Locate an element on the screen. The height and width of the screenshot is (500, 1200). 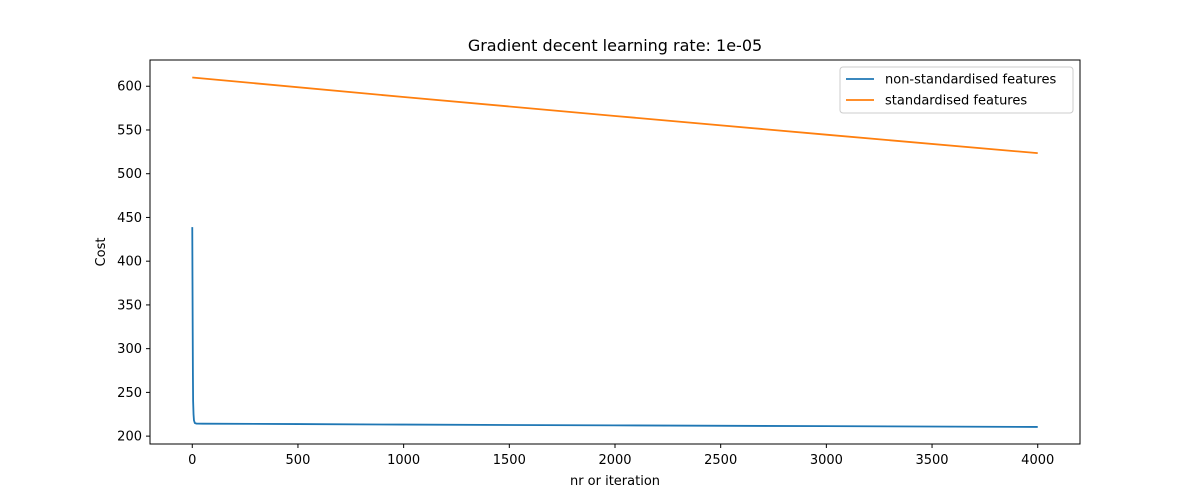
y-tick-label: 250 is located at coordinates (129, 393).